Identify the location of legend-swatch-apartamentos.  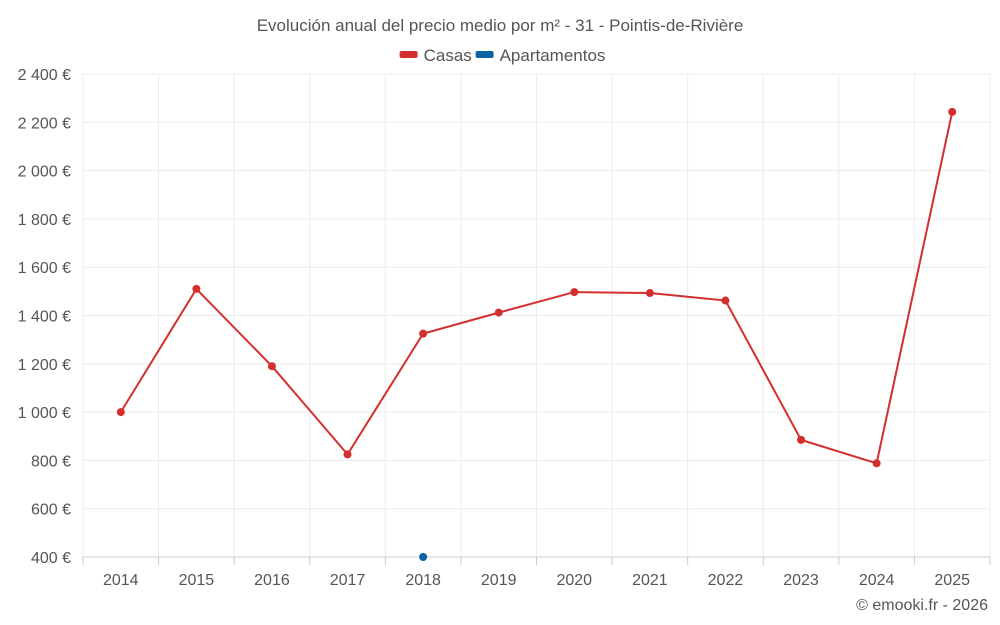
(484, 54).